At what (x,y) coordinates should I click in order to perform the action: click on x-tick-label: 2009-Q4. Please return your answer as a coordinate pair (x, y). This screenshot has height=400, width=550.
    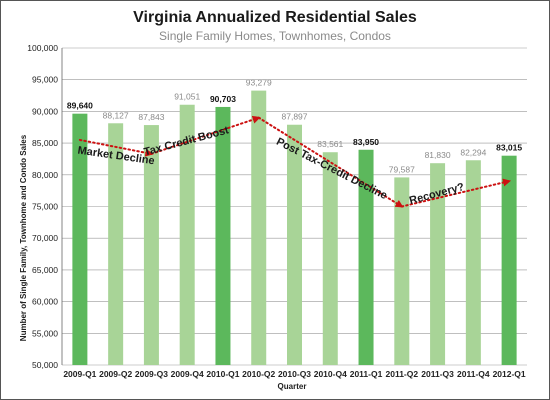
    Looking at the image, I should click on (187, 374).